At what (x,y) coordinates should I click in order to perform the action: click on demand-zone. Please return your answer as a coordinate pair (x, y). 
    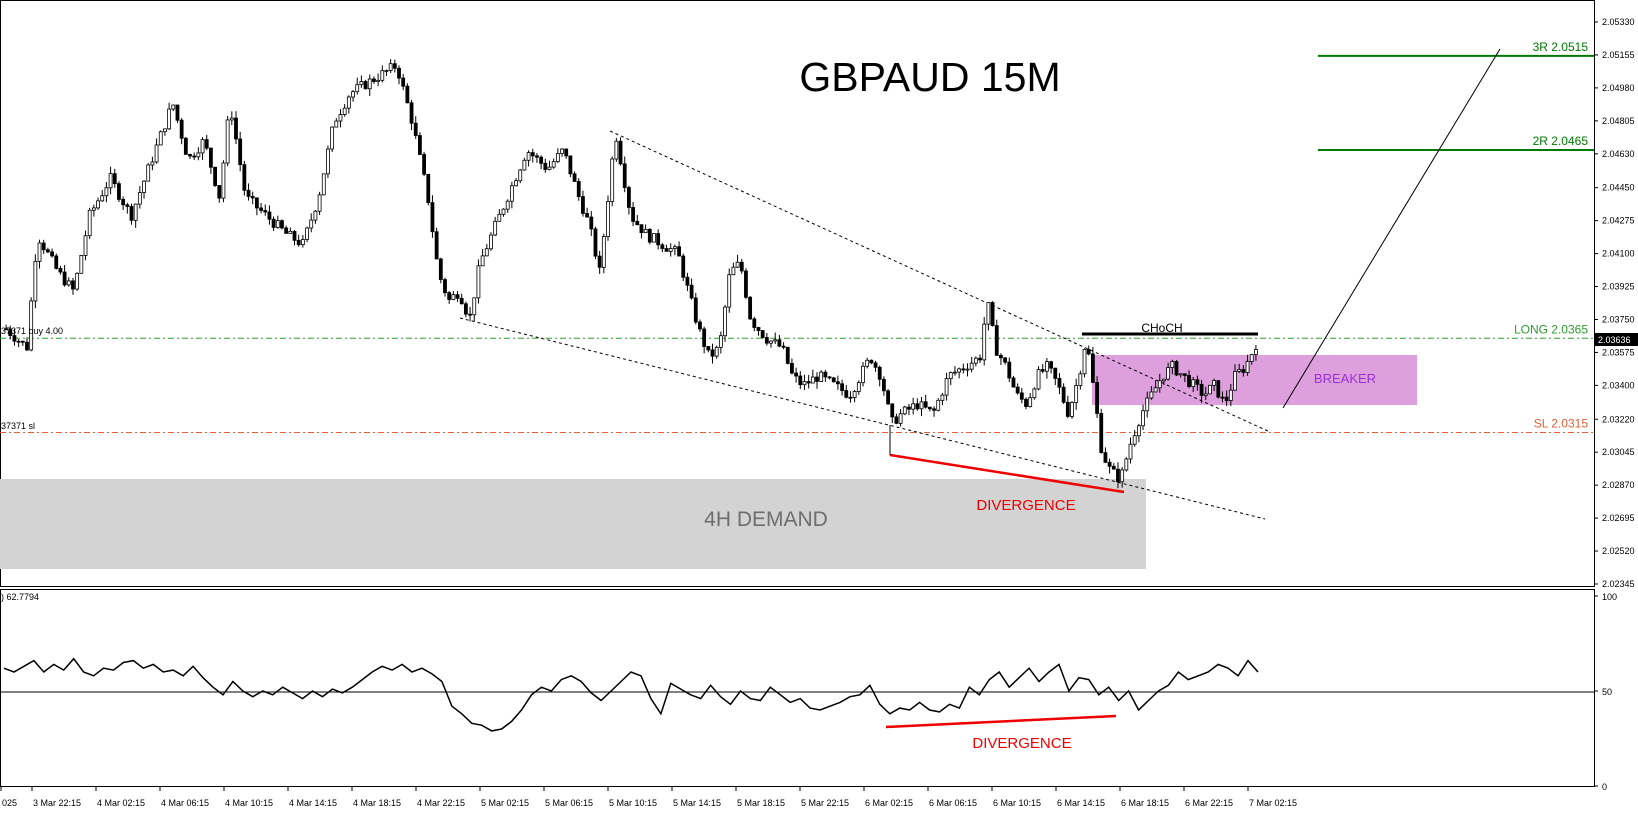
    Looking at the image, I should click on (573, 524).